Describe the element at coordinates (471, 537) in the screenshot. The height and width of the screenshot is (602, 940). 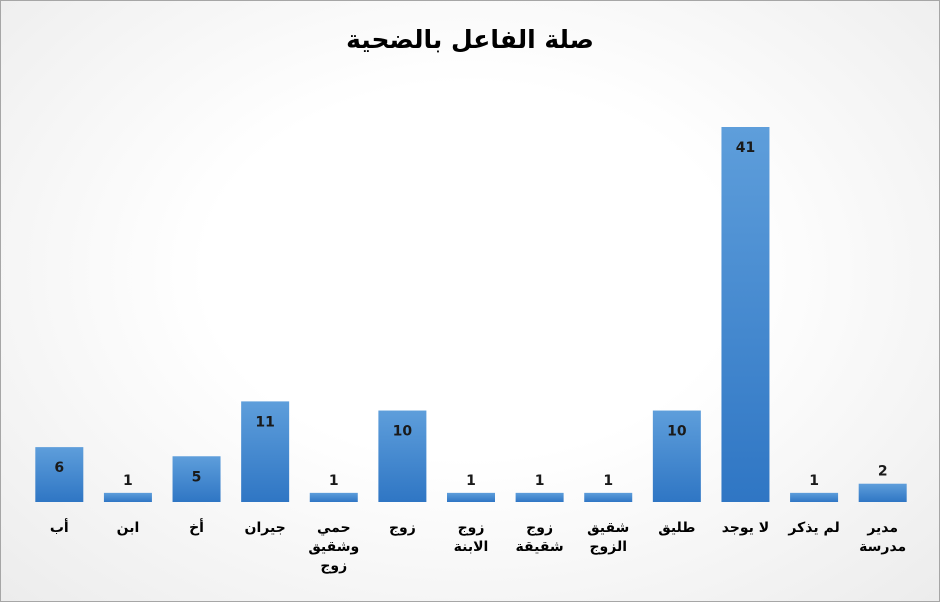
I see `x-tick-label: زوج الابنة` at that location.